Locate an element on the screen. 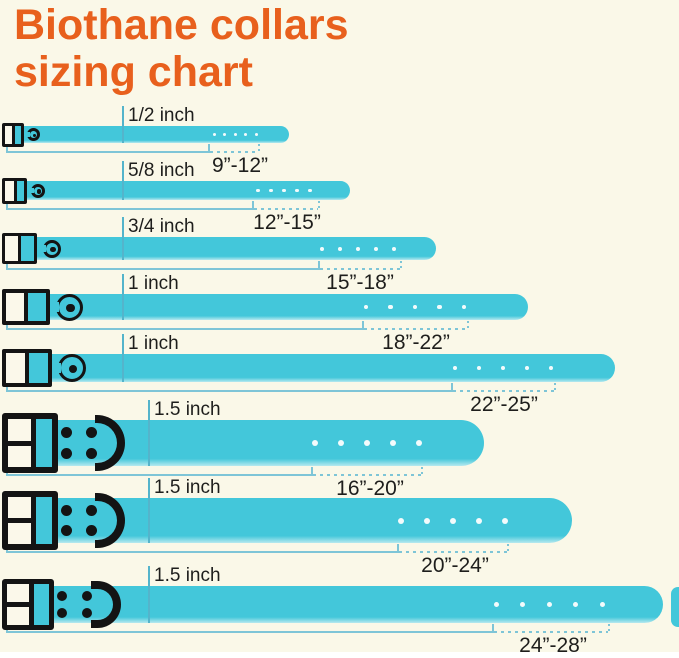 Image resolution: width=679 pixels, height=658 pixels. page-title: Biothane collars sizing chart is located at coordinates (181, 49).